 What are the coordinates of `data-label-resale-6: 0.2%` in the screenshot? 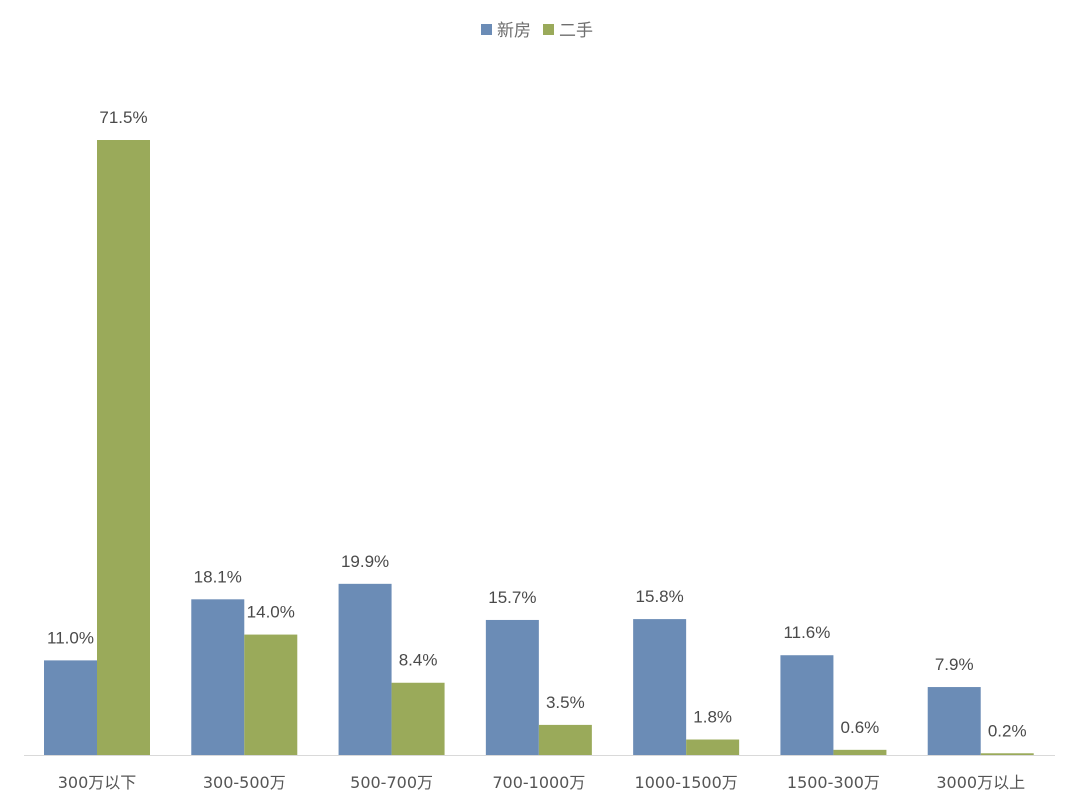 It's located at (1007, 730).